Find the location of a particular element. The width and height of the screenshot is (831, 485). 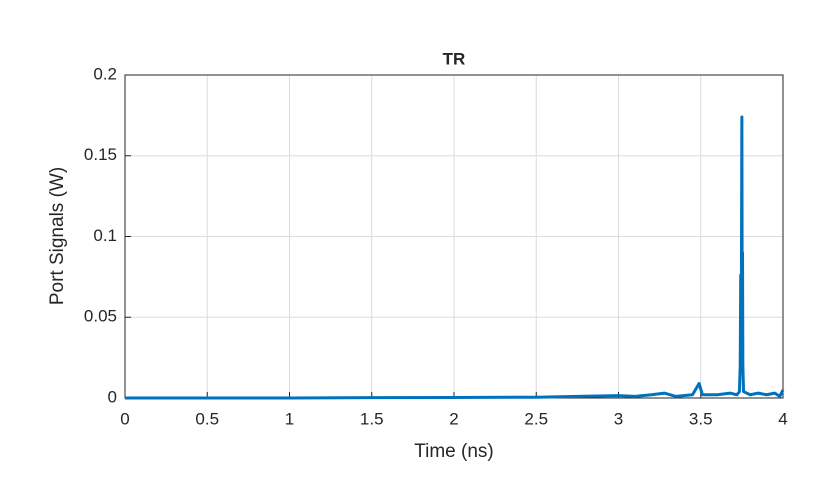

x-tick-label: 3.5 is located at coordinates (701, 418).